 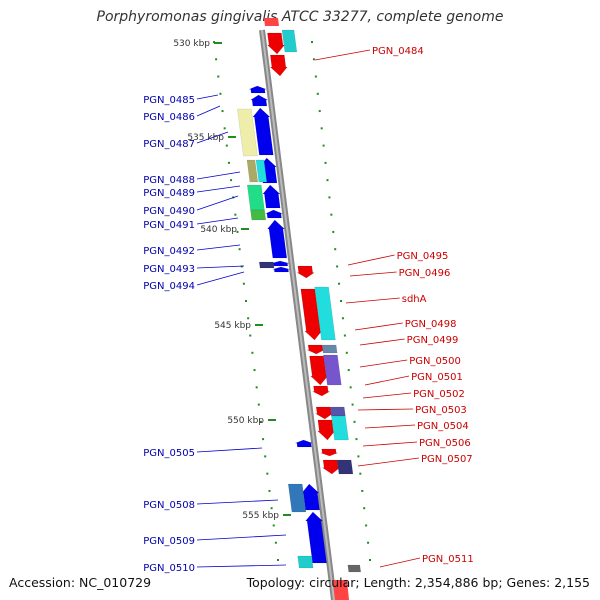 What do you see at coordinates (423, 256) in the screenshot?
I see `right-gene-label: PGN_0495` at bounding box center [423, 256].